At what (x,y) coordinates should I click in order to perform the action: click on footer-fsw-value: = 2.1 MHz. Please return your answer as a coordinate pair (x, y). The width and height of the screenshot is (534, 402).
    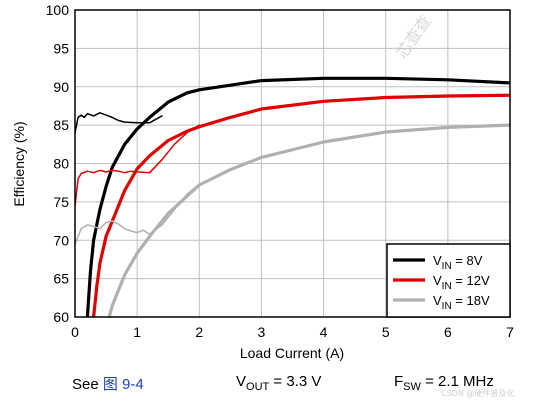
    Looking at the image, I should click on (457, 381).